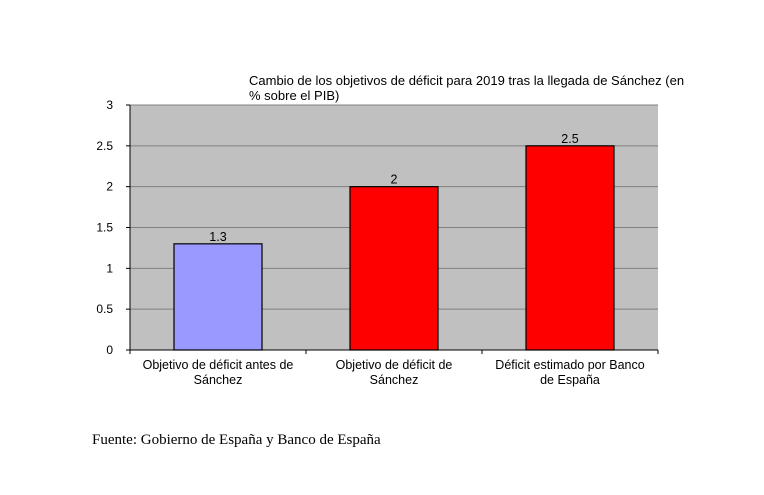 The image size is (764, 495). Describe the element at coordinates (109, 105) in the screenshot. I see `y-tick-label: 3` at that location.